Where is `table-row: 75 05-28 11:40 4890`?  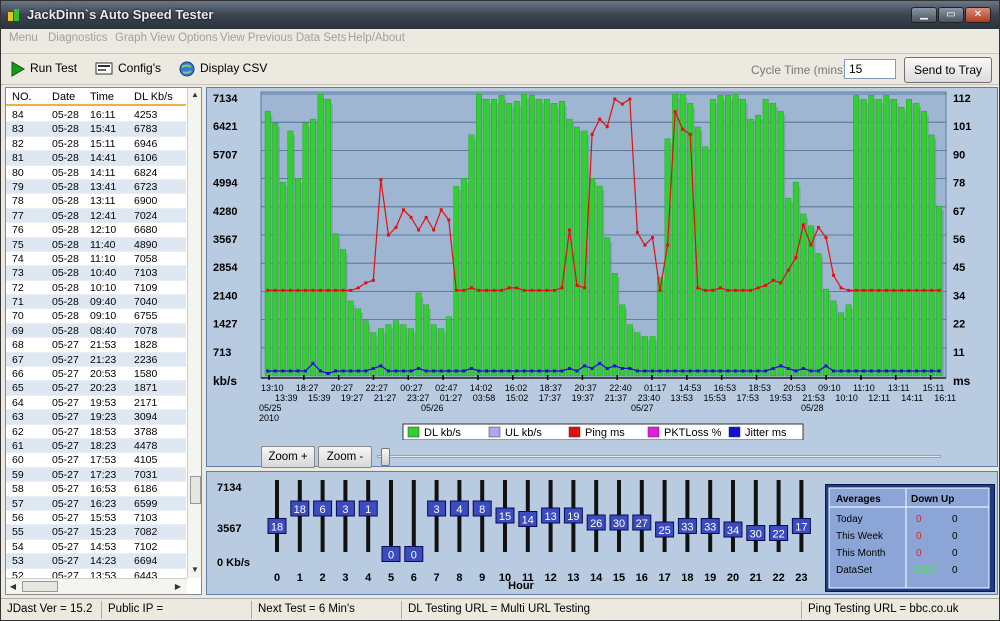 table-row: 75 05-28 11:40 4890 is located at coordinates (96, 244).